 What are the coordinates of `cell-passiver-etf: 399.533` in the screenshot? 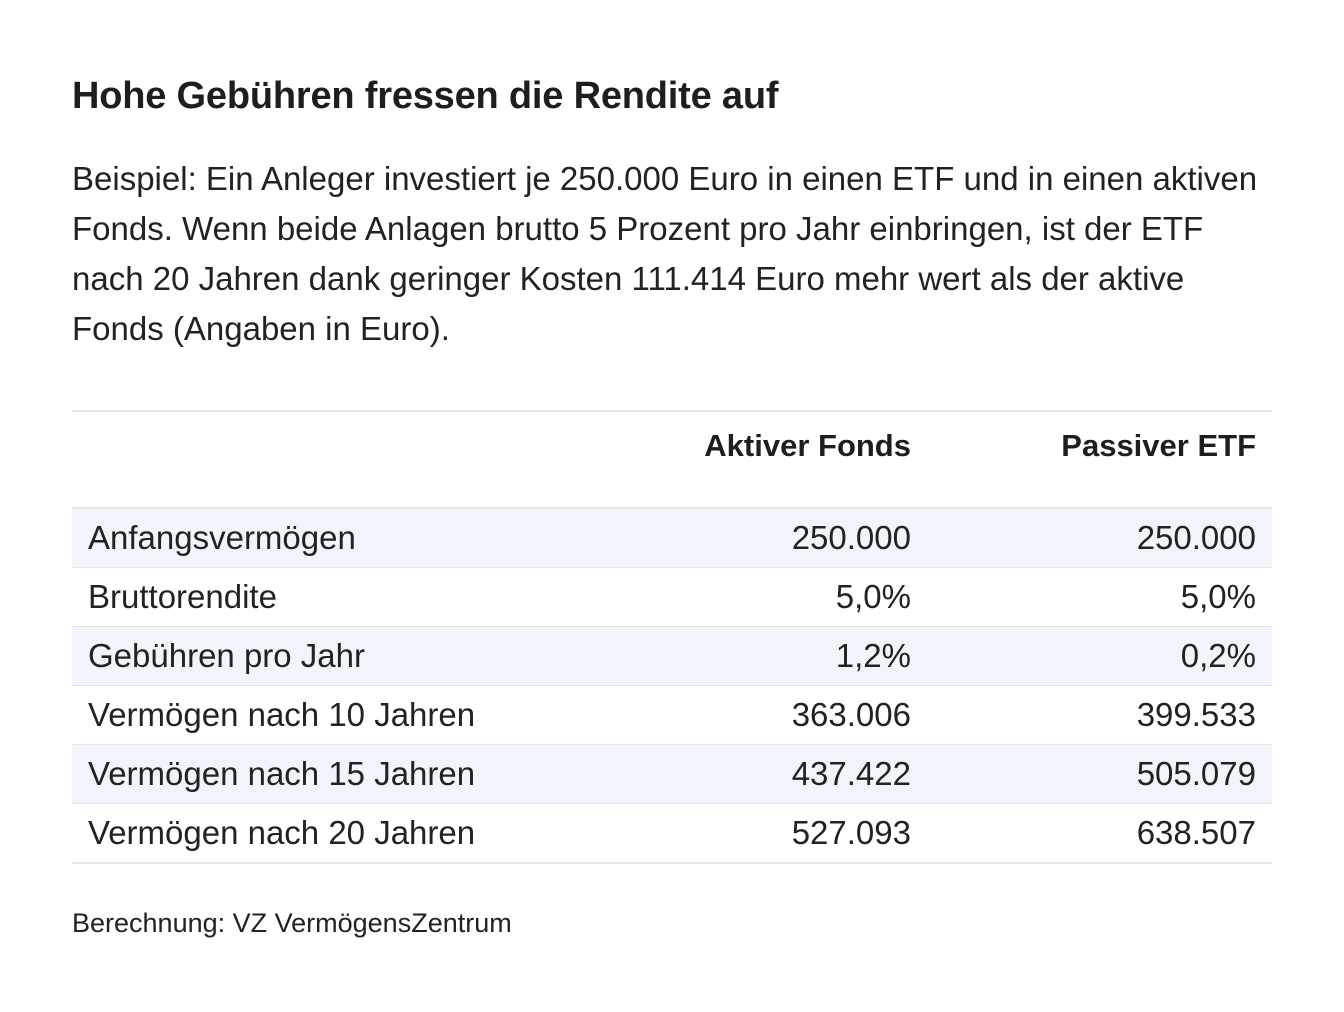 It's located at (1099, 715).